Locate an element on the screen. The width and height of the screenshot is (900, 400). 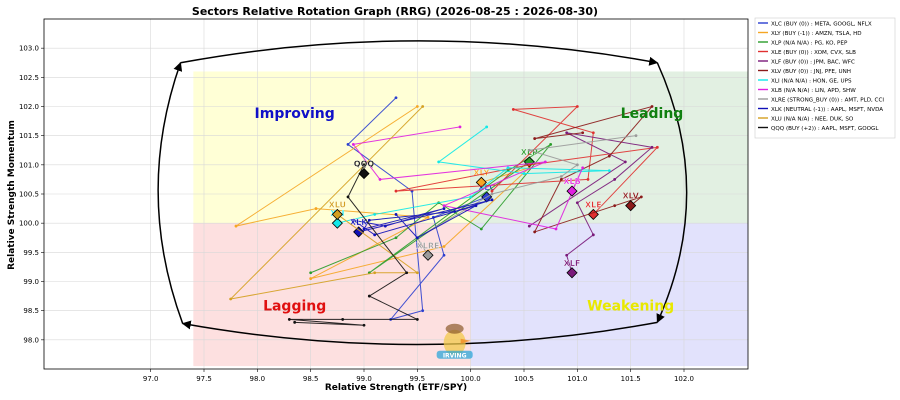
series-xlk: XLK is located at coordinates (422, 219).